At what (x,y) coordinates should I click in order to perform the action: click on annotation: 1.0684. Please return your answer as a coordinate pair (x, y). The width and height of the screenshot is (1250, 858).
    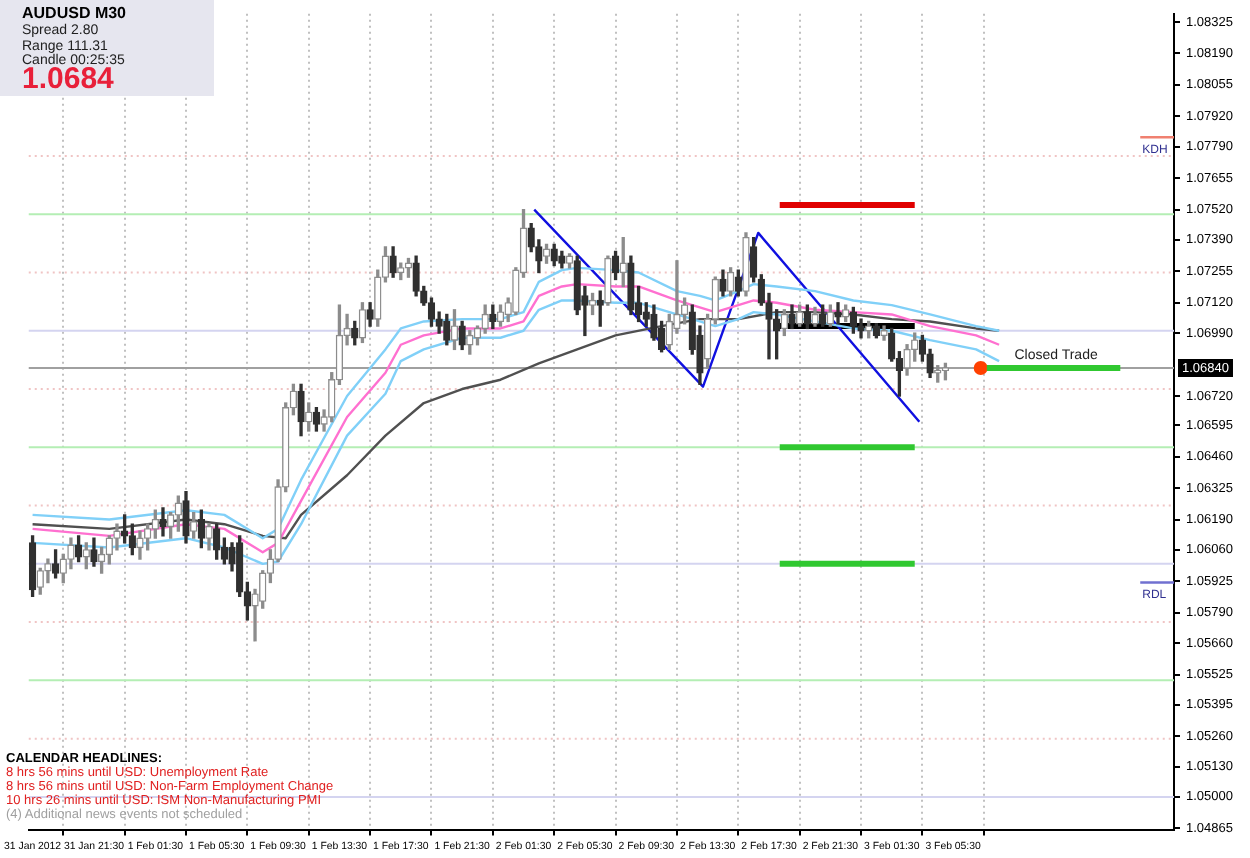
    Looking at the image, I should click on (68, 79).